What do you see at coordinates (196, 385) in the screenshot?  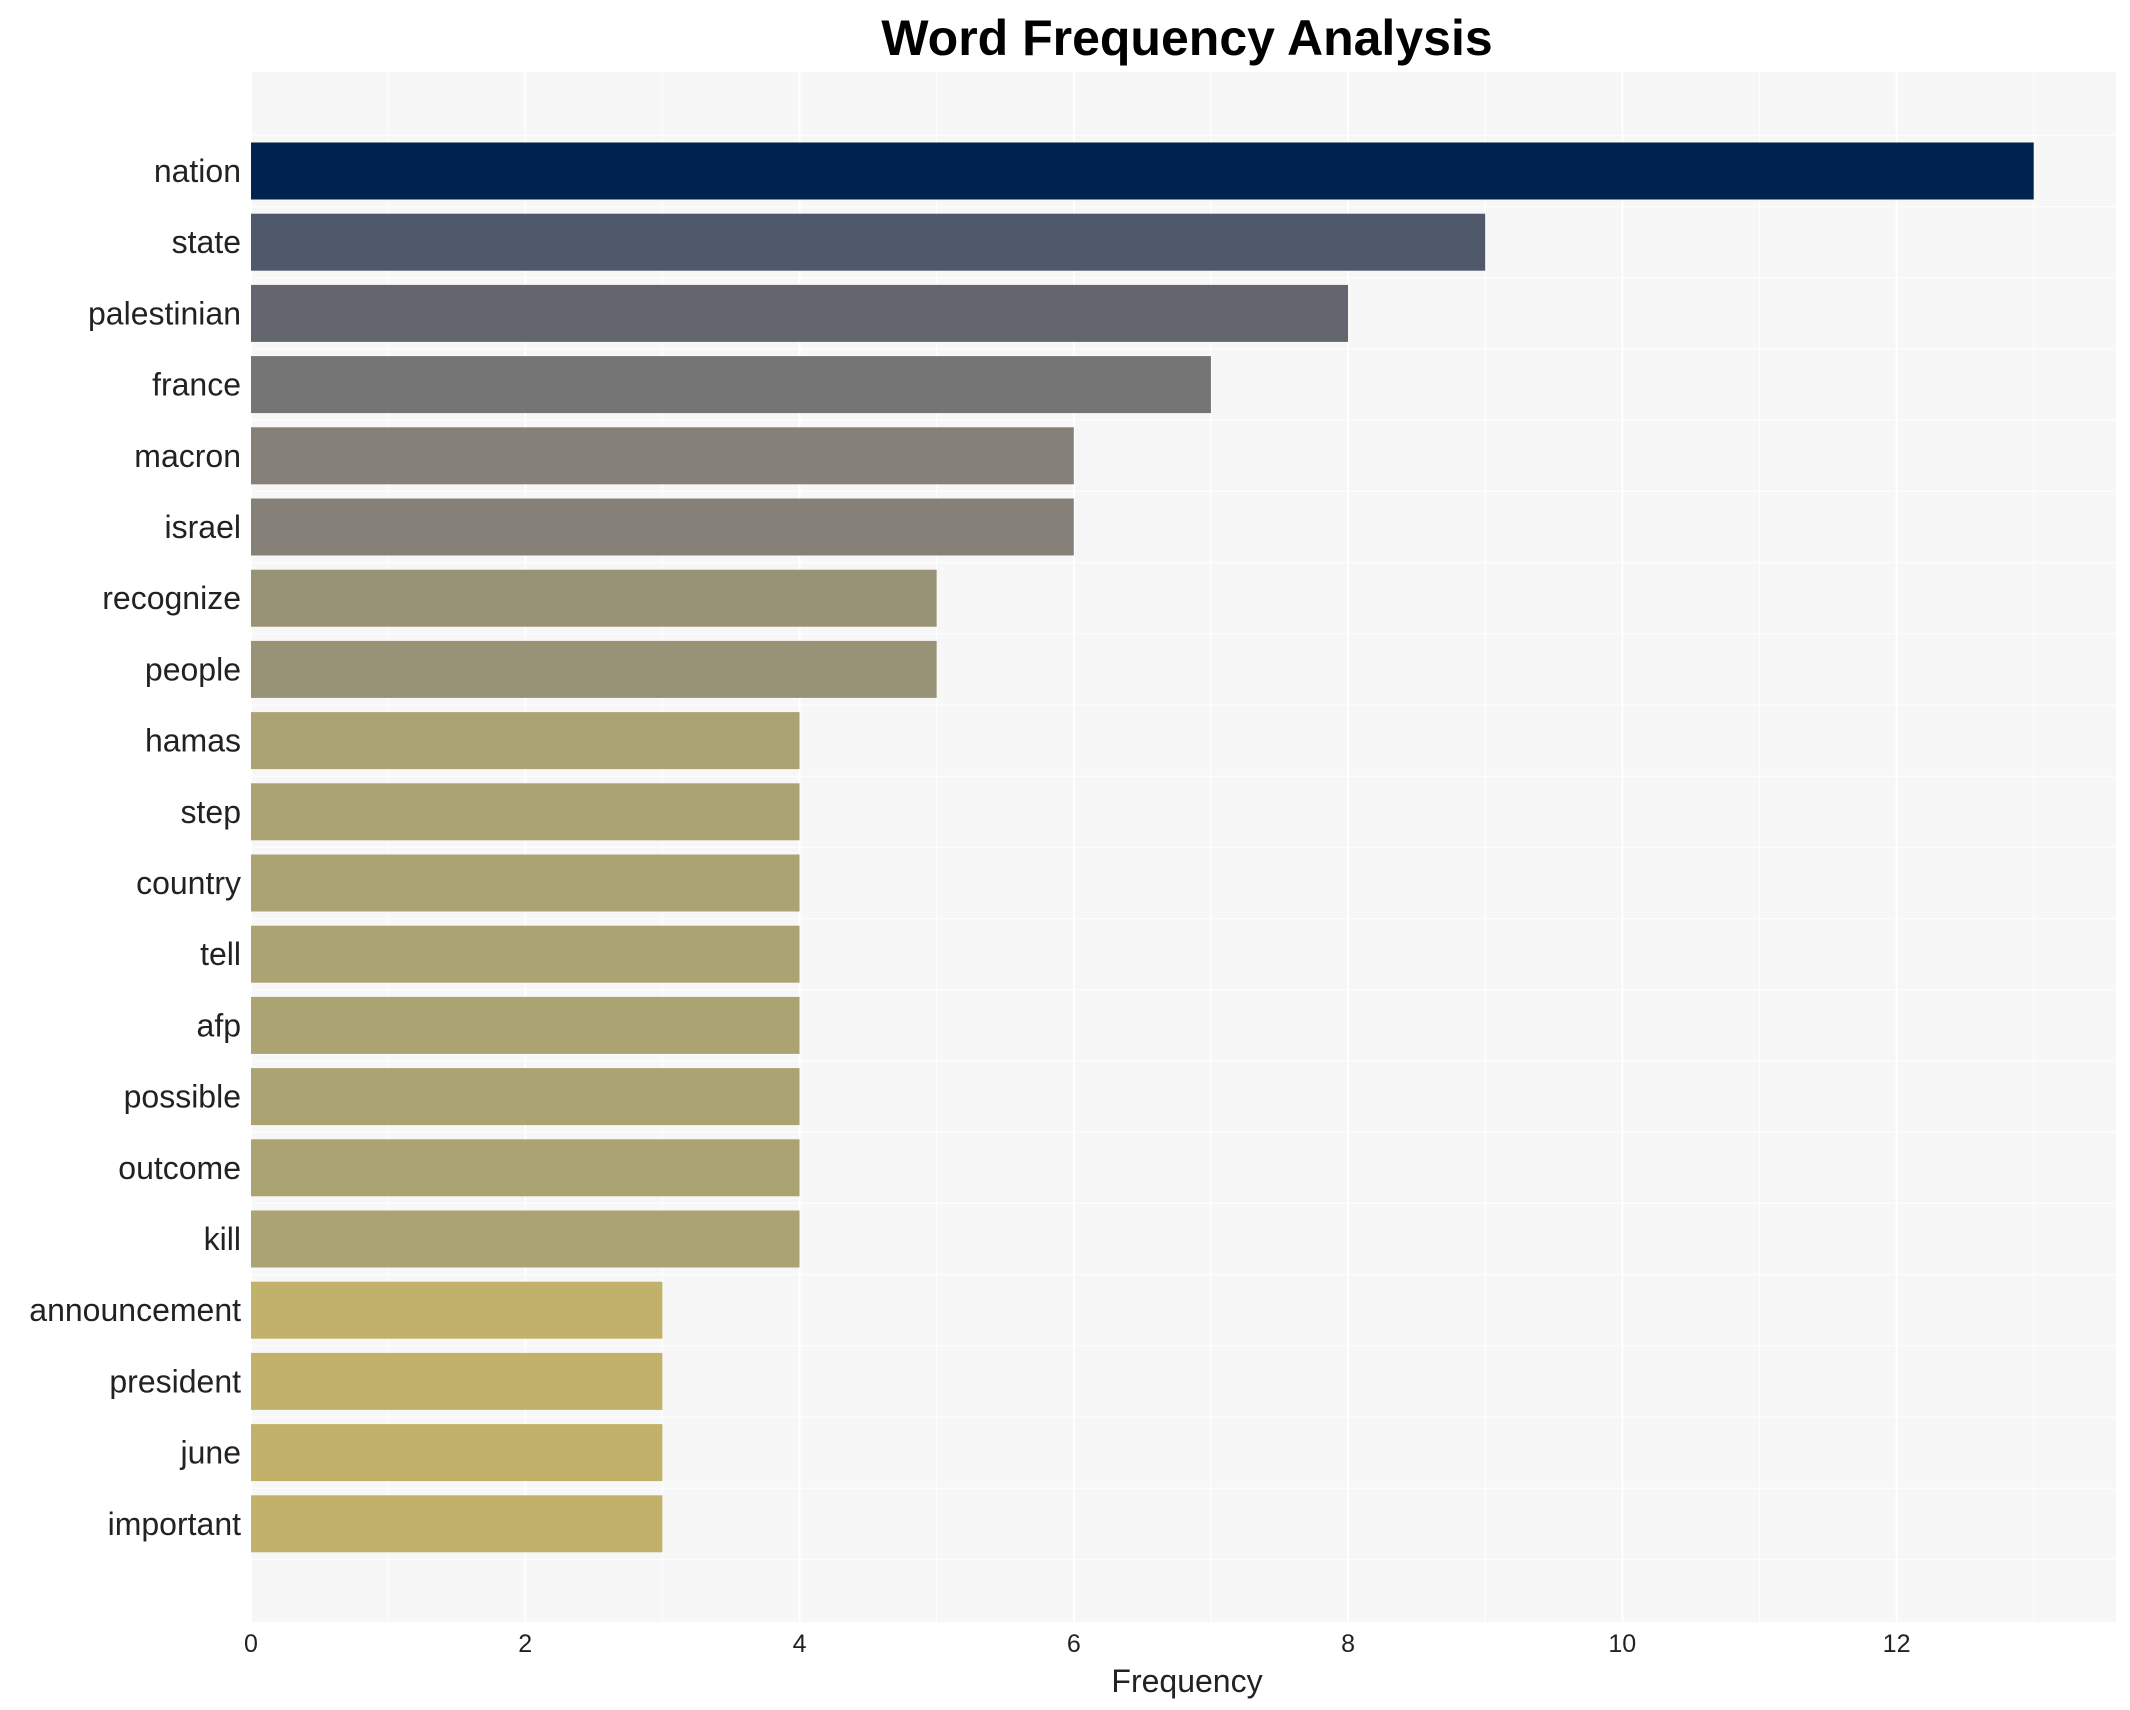 I see `category-label-france: france` at bounding box center [196, 385].